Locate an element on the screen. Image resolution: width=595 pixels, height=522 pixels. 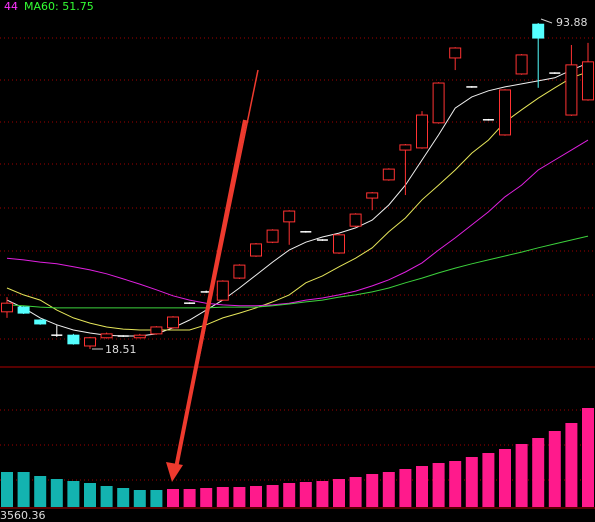
annotation-arrow is located at coordinates (546, 21).